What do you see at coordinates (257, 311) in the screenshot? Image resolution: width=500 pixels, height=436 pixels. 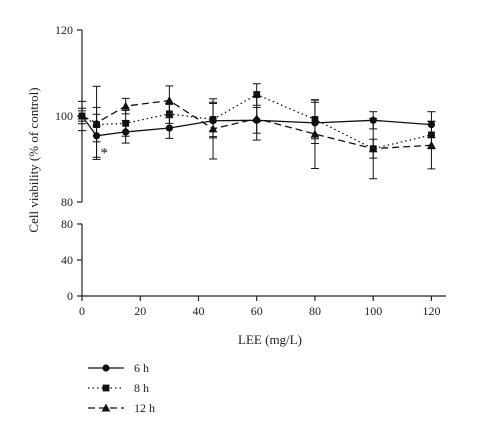 I see `x-tick-label: 60` at bounding box center [257, 311].